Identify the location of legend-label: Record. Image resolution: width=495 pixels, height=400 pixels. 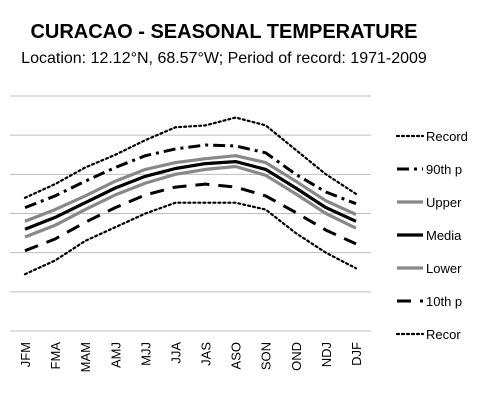
(447, 136).